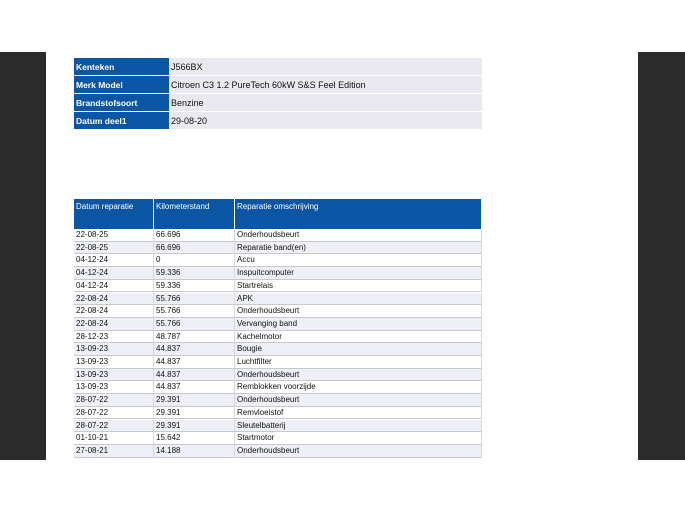 The height and width of the screenshot is (513, 685). I want to click on table-header: Kilometerstand, so click(194, 214).